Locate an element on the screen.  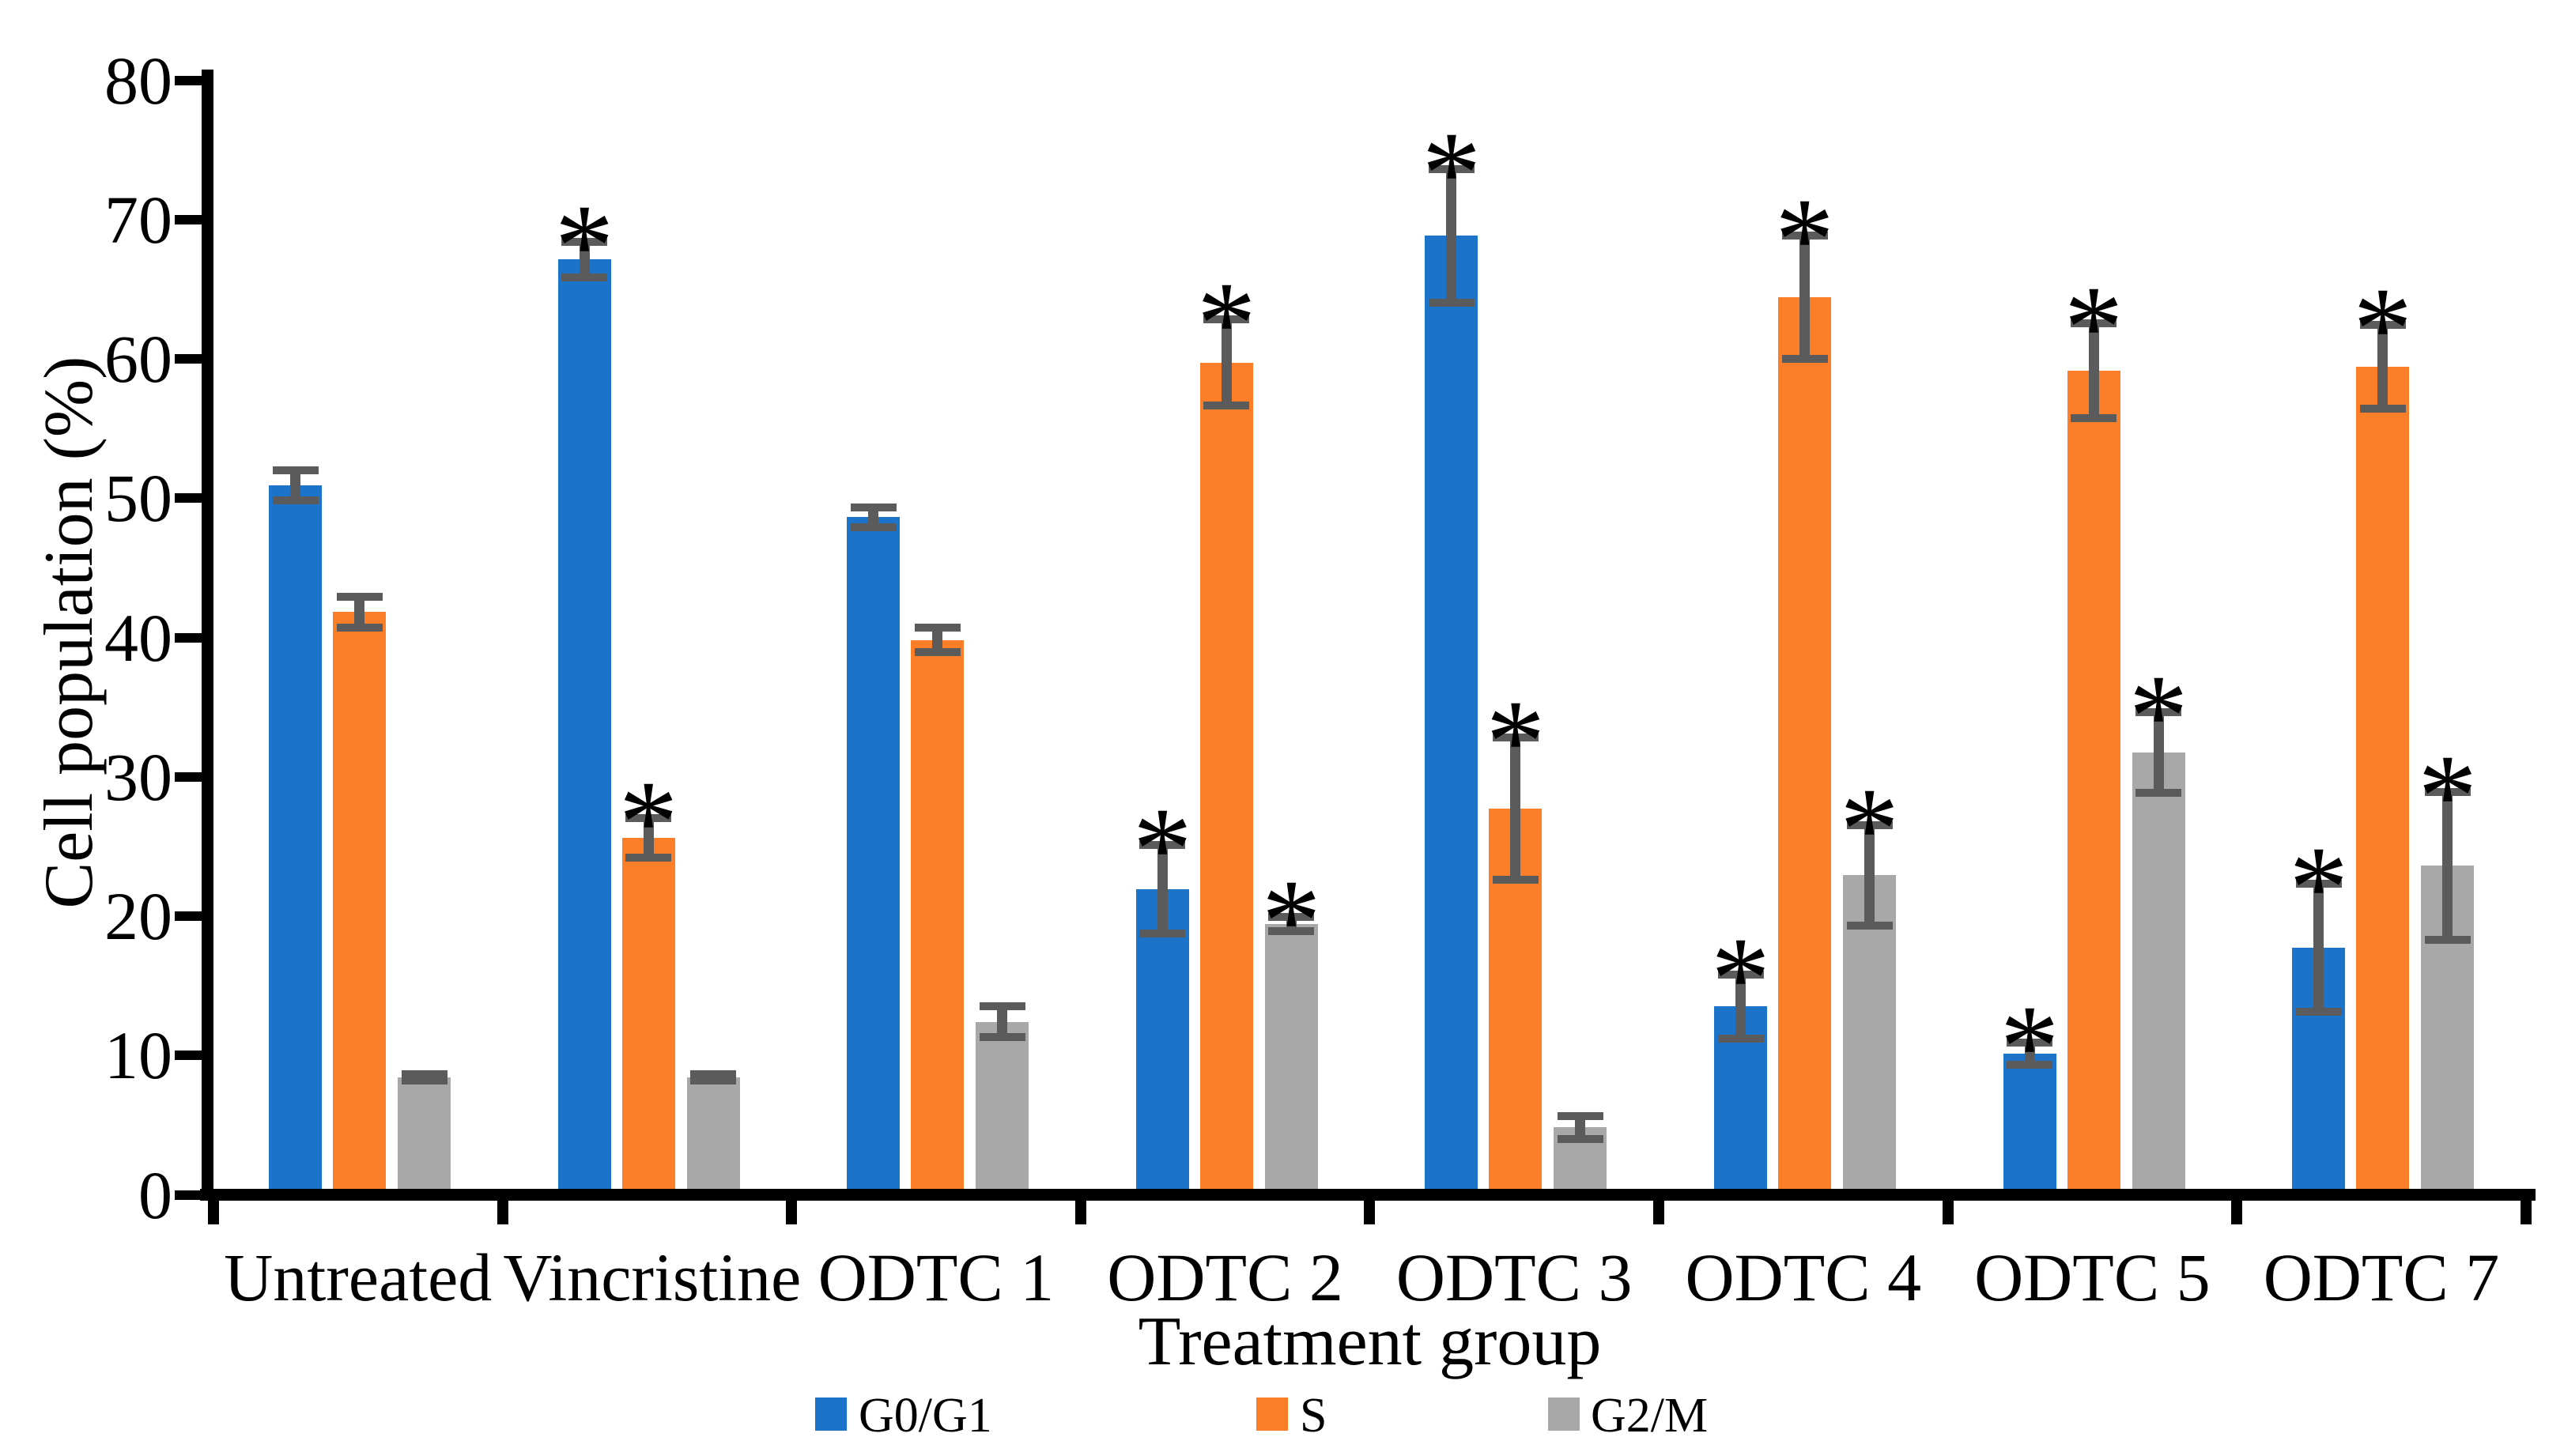
category-label: ODTC 2 is located at coordinates (1225, 1277).